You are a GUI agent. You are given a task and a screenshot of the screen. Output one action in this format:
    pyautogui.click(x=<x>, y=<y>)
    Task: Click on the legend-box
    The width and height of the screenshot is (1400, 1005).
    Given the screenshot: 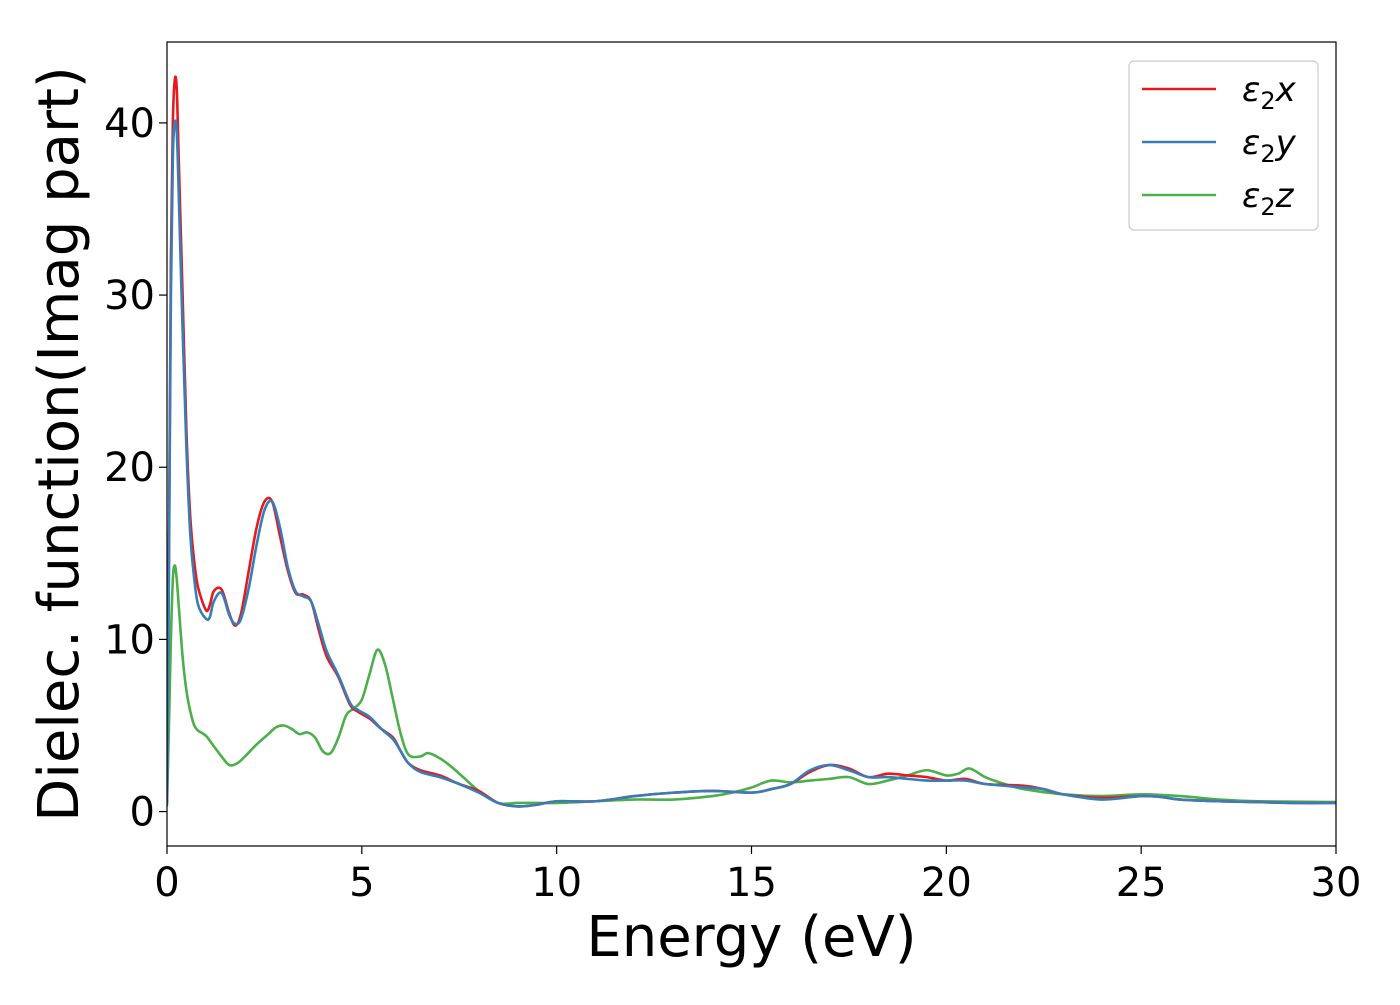 What is the action you would take?
    pyautogui.click(x=1223, y=145)
    